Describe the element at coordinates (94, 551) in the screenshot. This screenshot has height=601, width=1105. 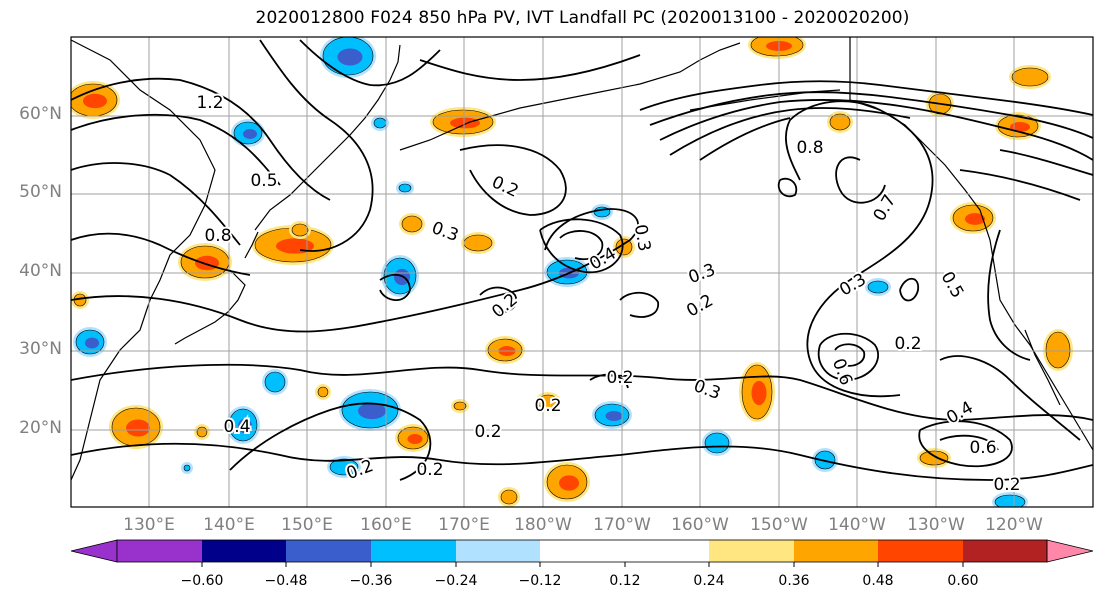
I see `colorbar-extend-min` at that location.